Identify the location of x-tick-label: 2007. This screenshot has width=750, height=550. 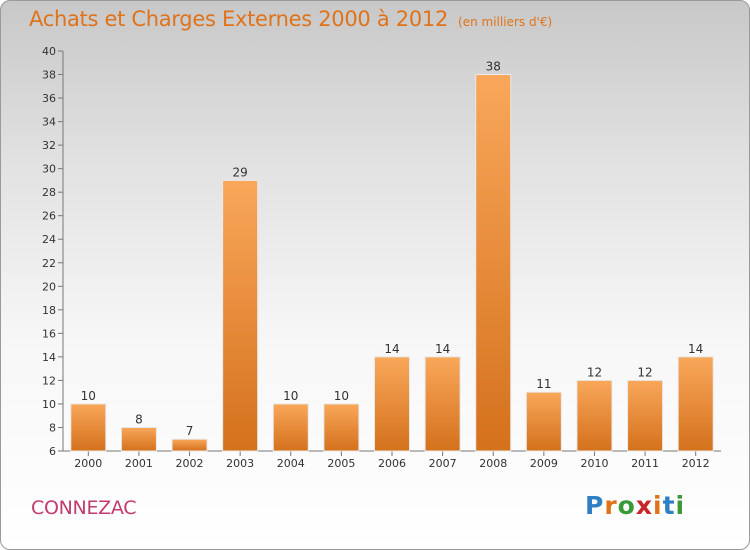
(443, 463).